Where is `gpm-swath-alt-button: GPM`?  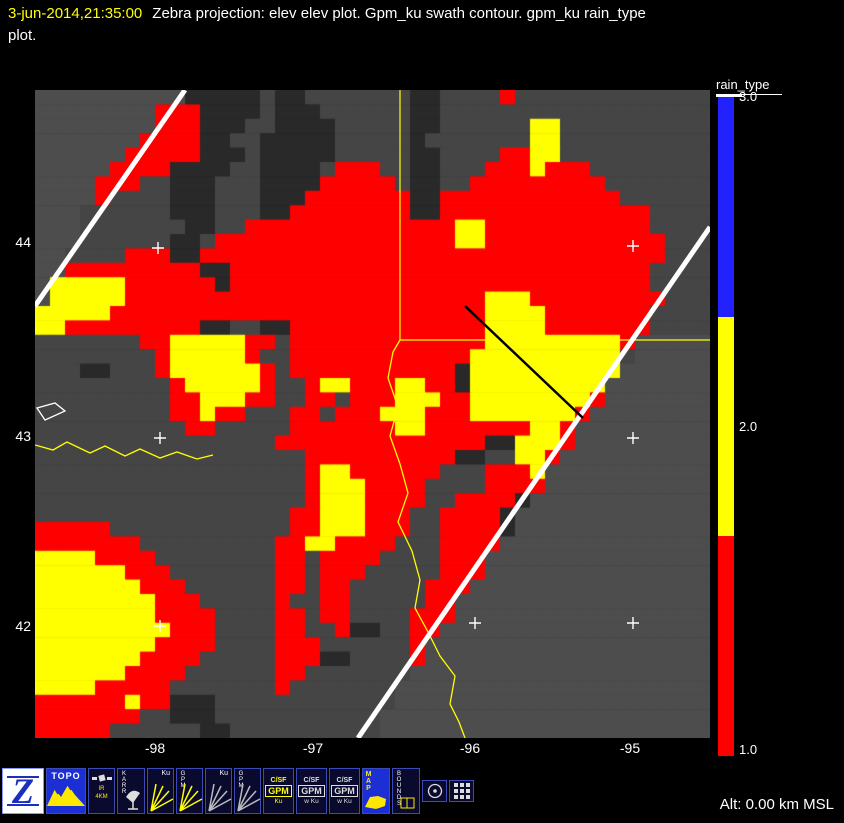
gpm-swath-alt-button: GPM is located at coordinates (247, 791).